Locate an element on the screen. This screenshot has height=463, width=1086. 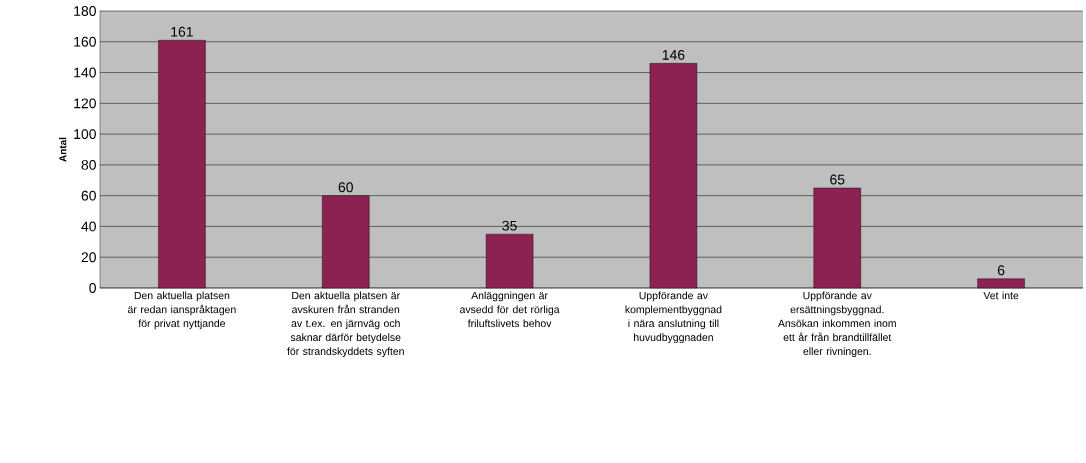
y-tick-label: 0 is located at coordinates (92, 288).